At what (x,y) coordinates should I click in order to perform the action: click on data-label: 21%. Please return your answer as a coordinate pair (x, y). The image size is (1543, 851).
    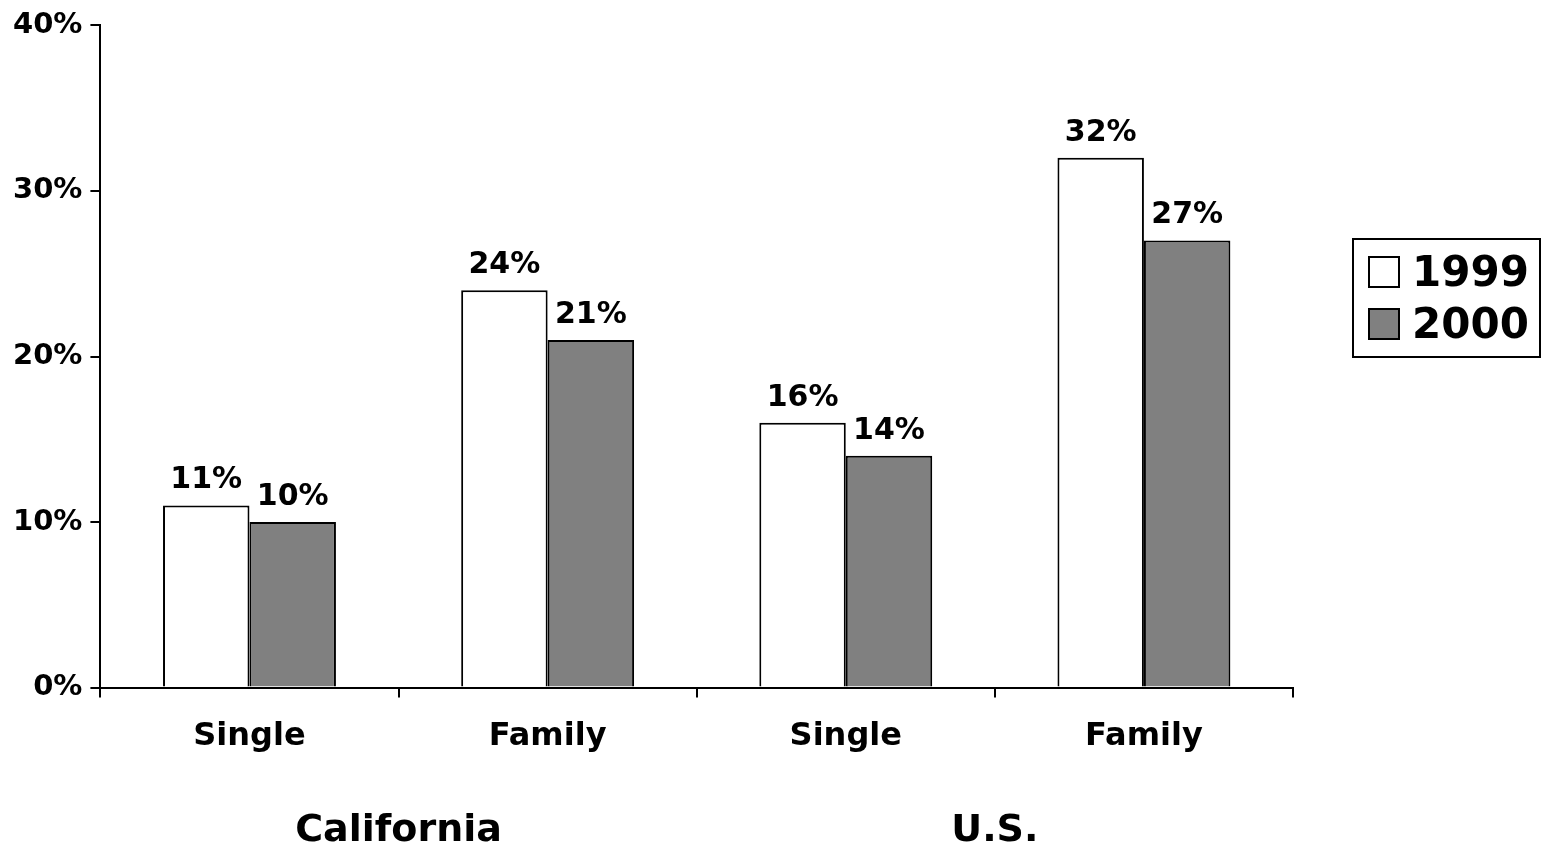
    Looking at the image, I should click on (590, 312).